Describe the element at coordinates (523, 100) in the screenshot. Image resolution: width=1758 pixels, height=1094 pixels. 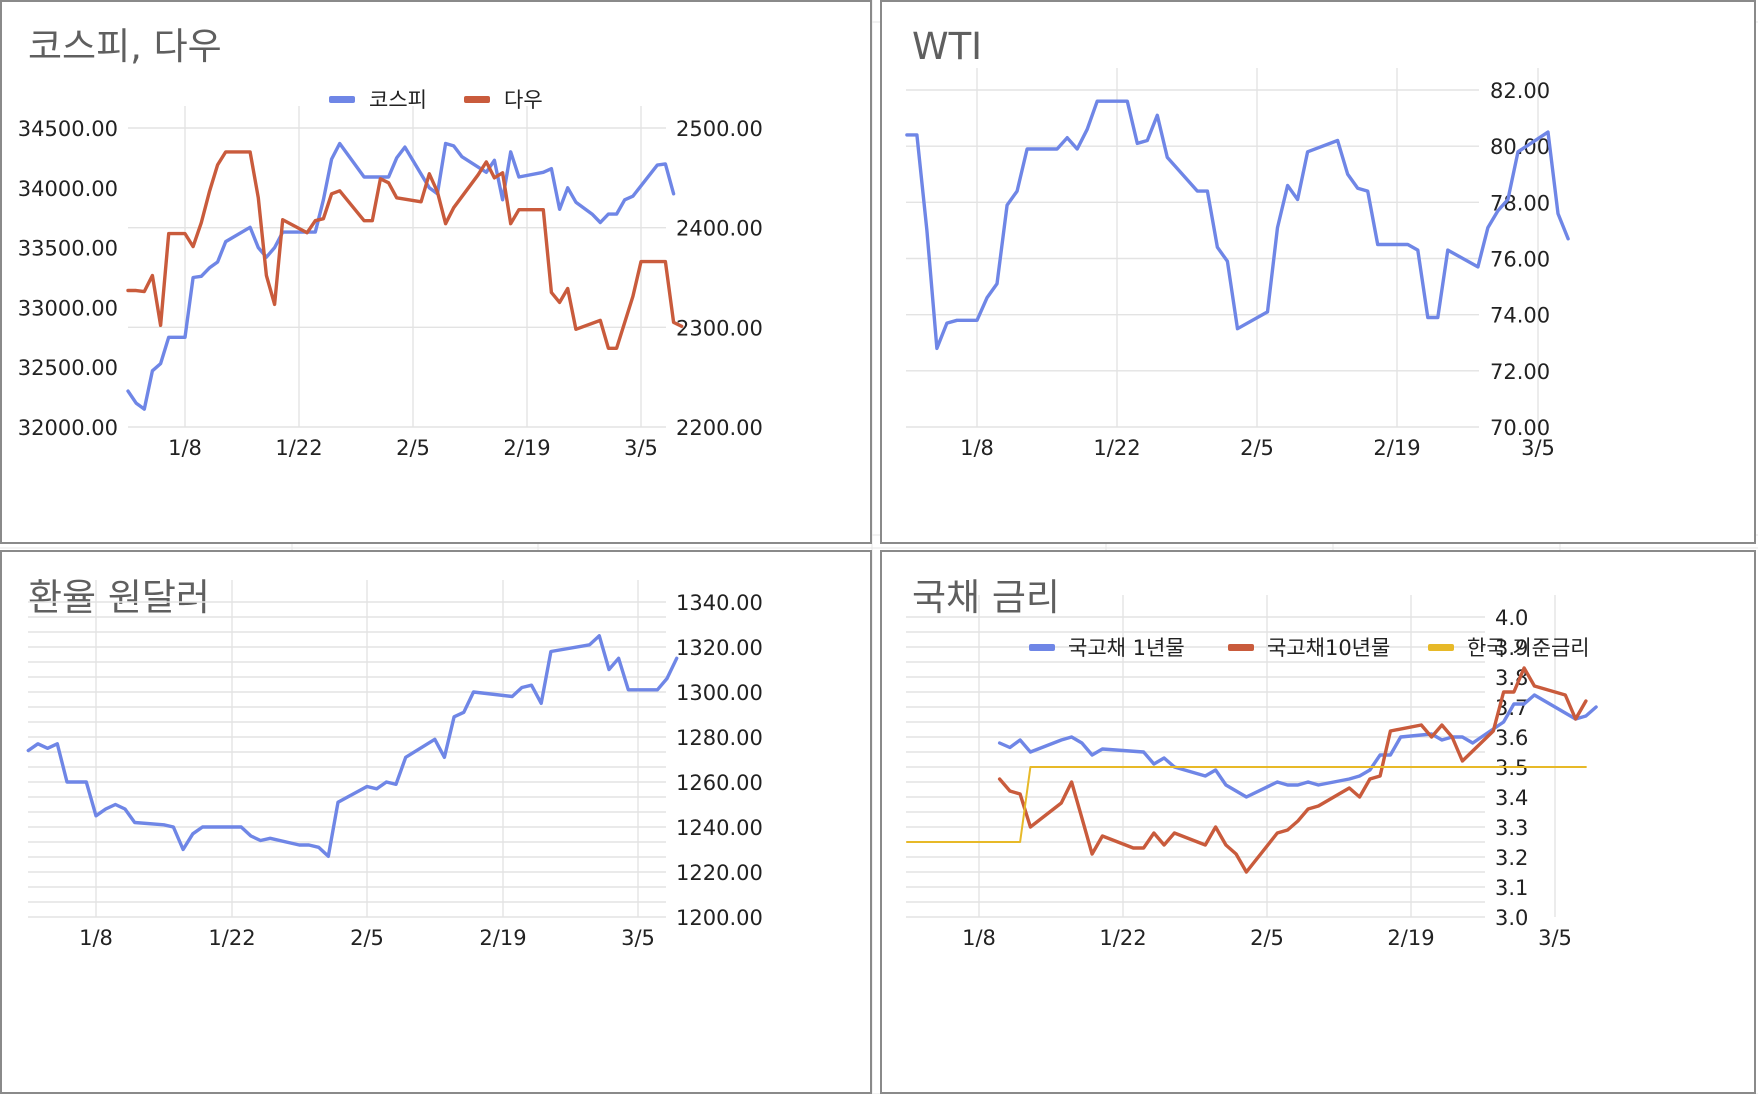
I see `legend-dow: 다우` at that location.